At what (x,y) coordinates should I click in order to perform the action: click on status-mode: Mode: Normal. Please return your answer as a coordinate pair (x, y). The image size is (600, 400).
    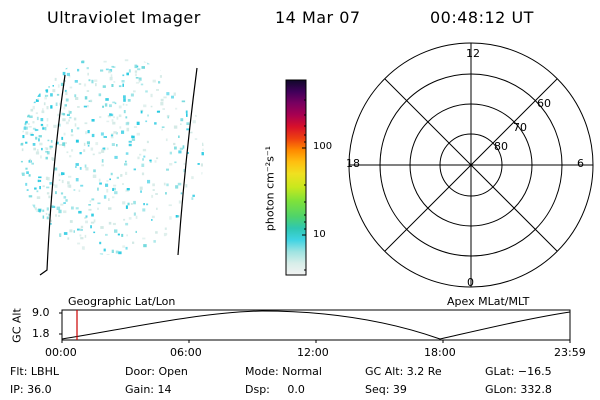
    Looking at the image, I should click on (283, 371).